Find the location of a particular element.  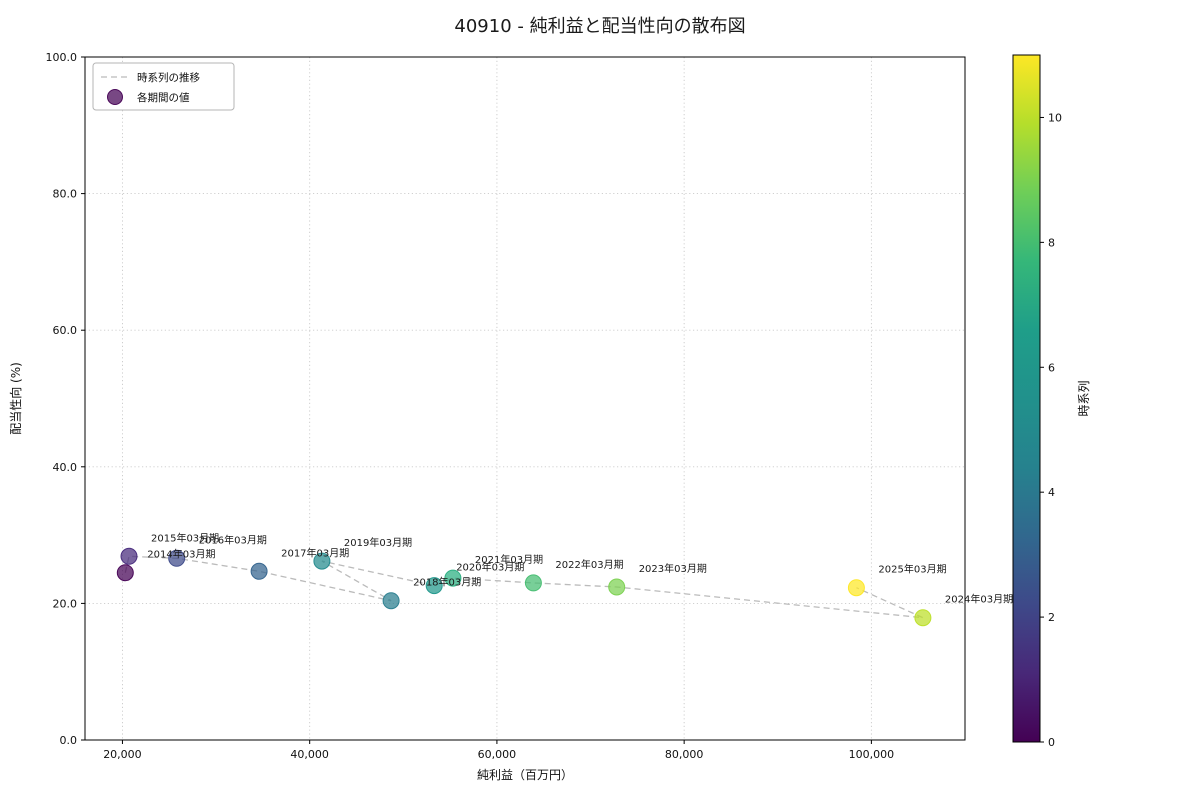

point-label: 2022年03月期 is located at coordinates (589, 564).